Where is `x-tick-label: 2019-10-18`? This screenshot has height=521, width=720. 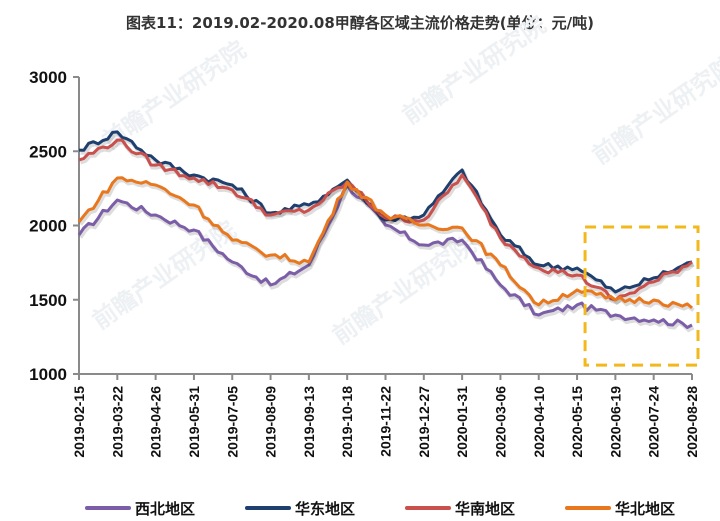
x-tick-label: 2019-10-18 is located at coordinates (347, 422).